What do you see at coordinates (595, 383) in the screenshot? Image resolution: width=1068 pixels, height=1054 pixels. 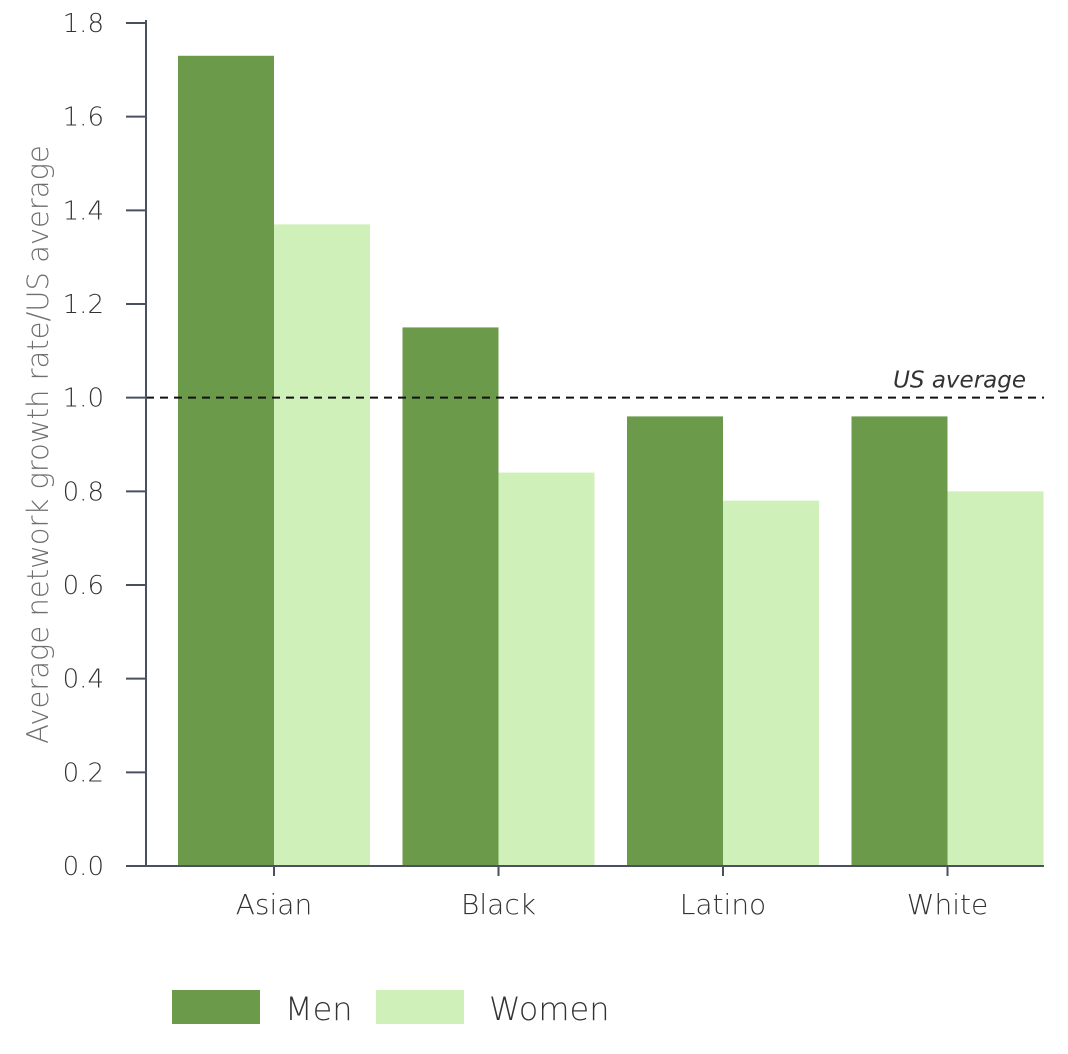 I see `reference-line-group: US average` at bounding box center [595, 383].